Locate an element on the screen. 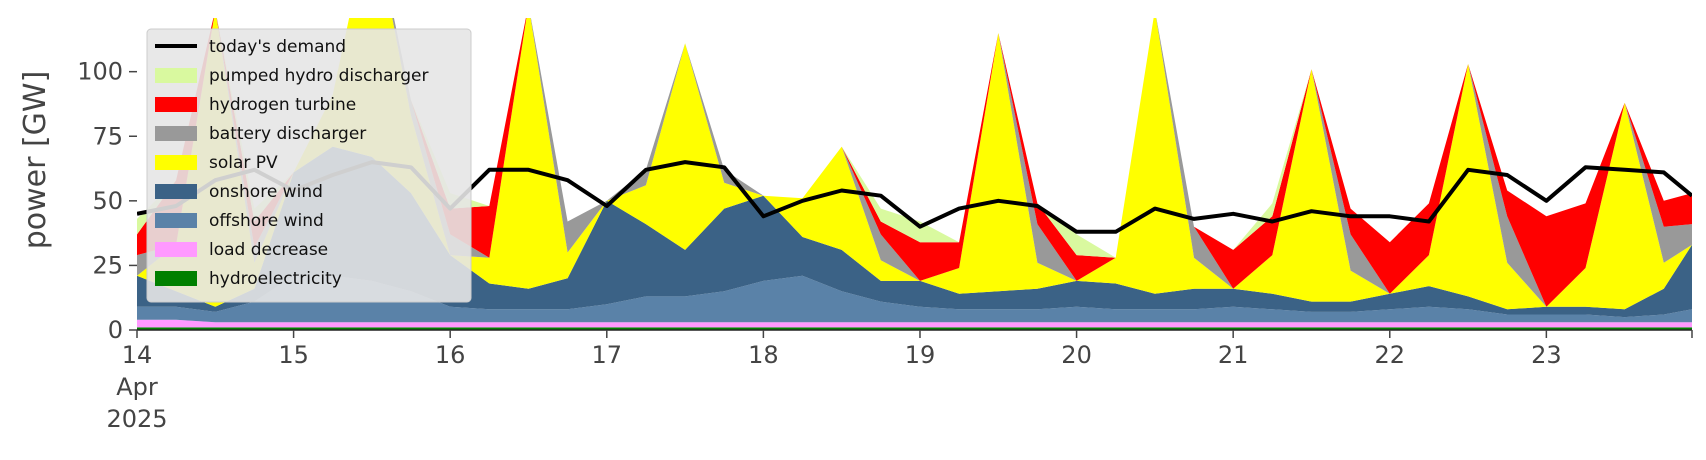  legend-label: load decrease is located at coordinates (268, 250).